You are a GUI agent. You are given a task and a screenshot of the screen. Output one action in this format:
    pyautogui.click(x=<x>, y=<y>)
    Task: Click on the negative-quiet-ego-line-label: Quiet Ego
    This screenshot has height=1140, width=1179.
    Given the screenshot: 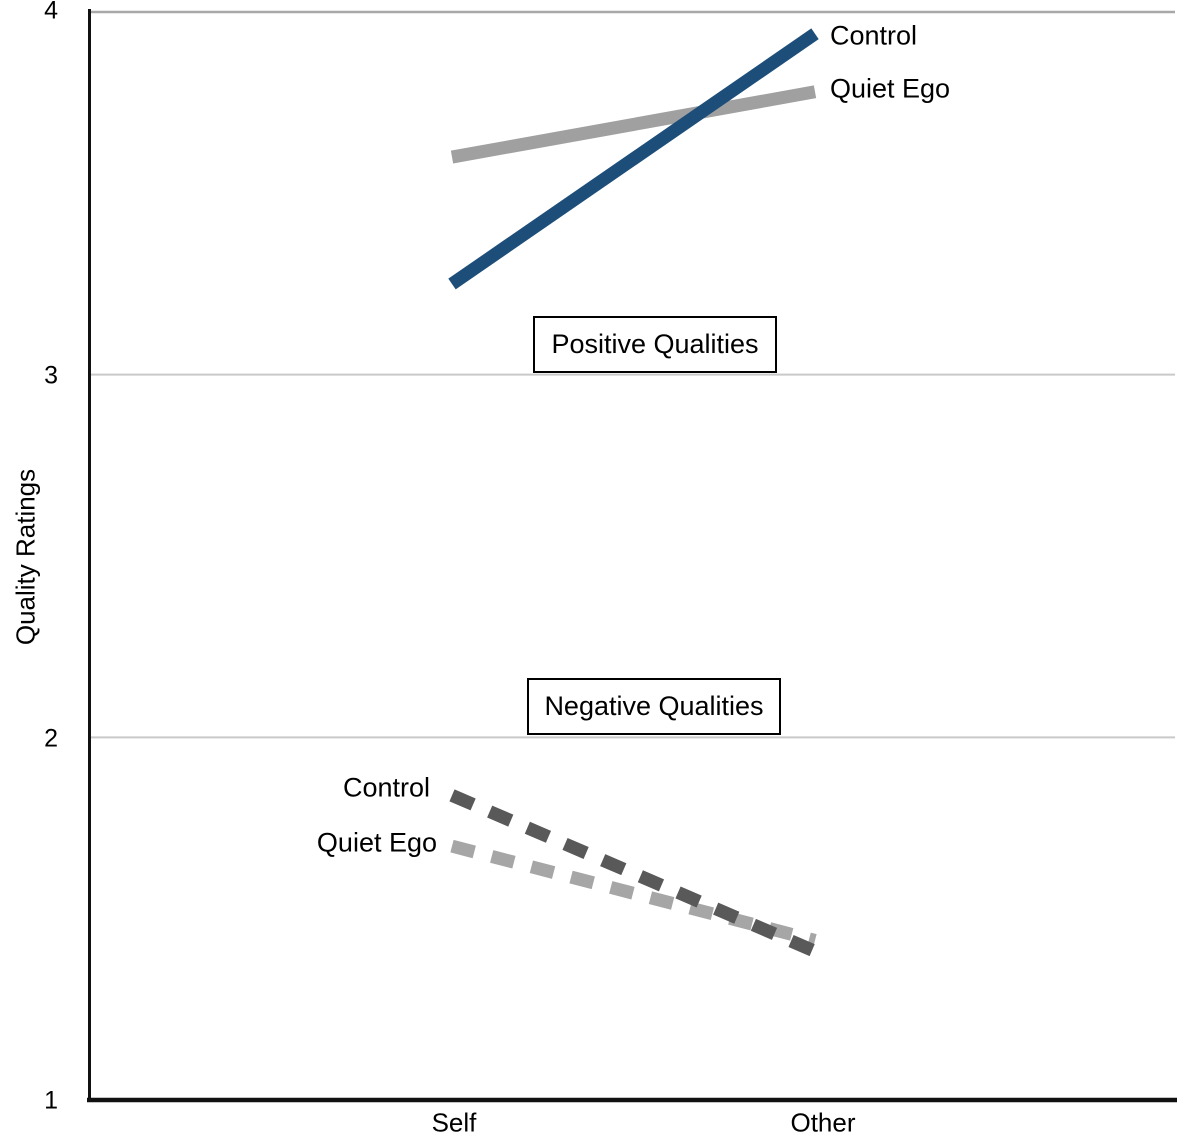 What is the action you would take?
    pyautogui.click(x=376, y=842)
    